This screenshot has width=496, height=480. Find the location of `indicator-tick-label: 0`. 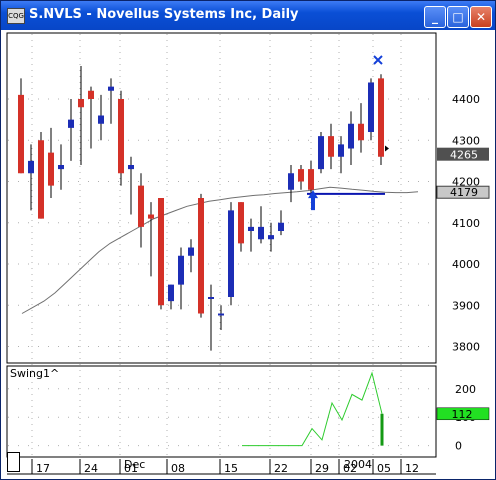

indicator-tick-label: 0 is located at coordinates (458, 446).